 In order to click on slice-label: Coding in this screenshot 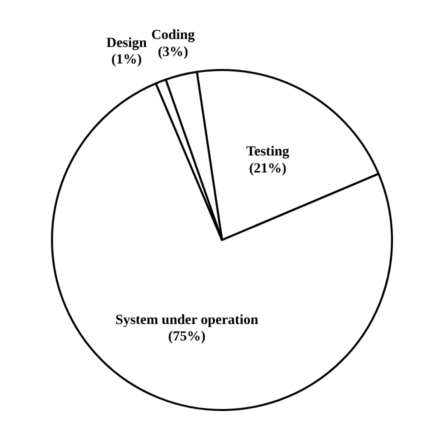, I will do `click(173, 36)`.